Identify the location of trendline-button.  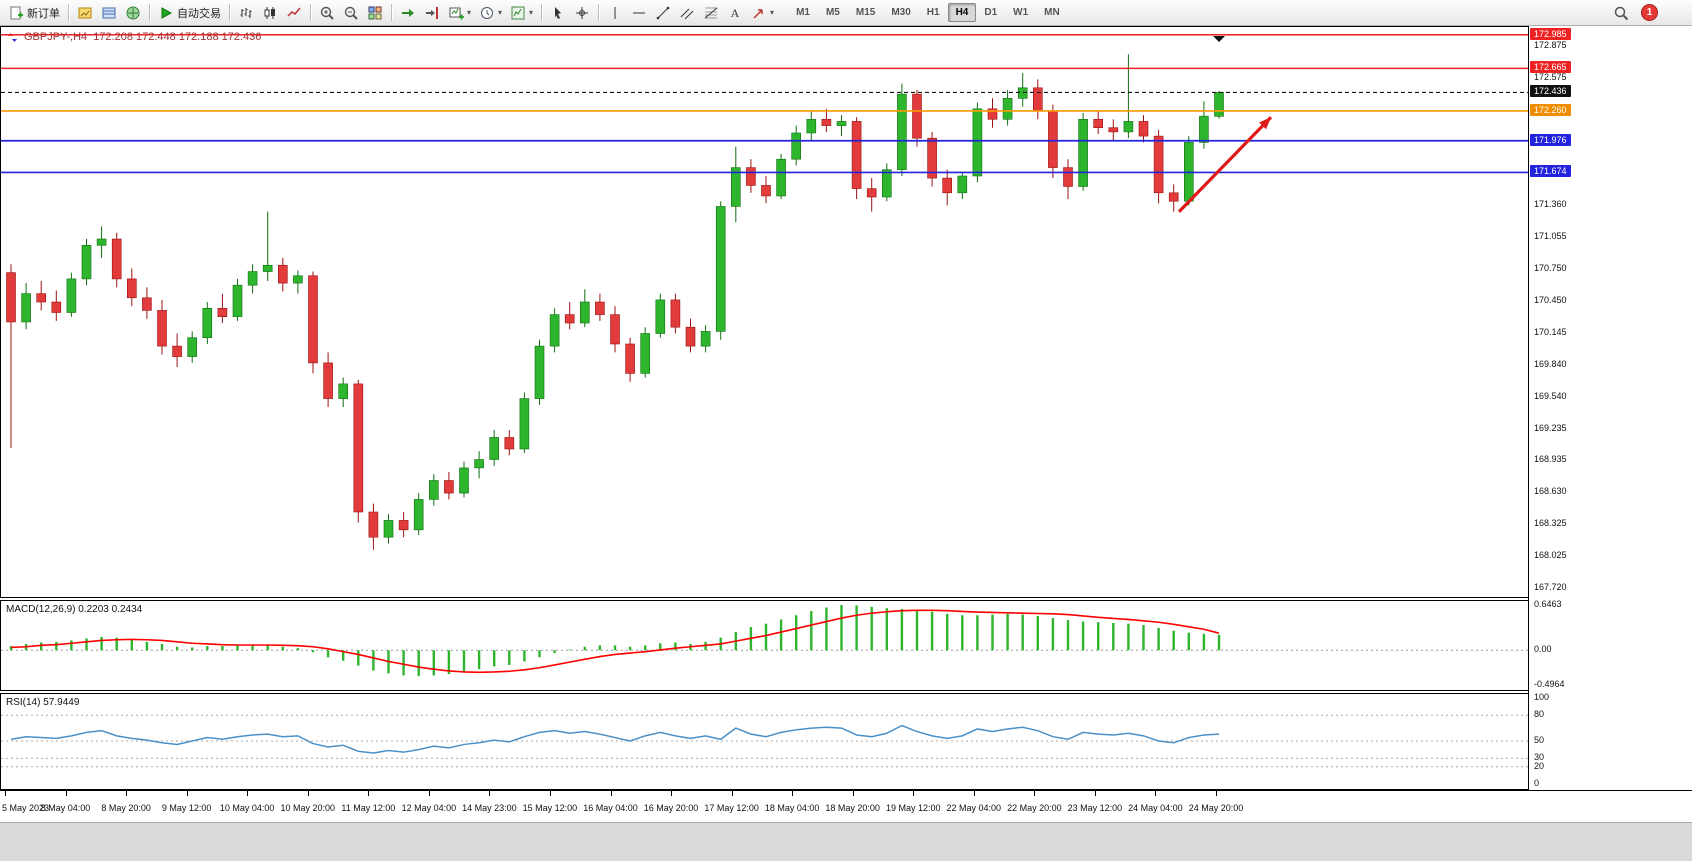
(663, 13).